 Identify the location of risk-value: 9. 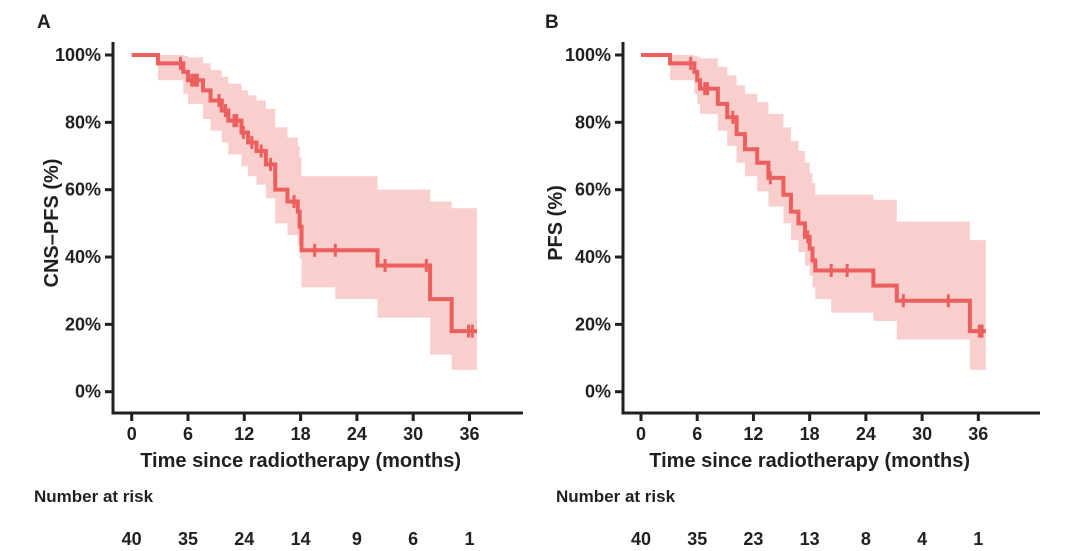
(357, 539).